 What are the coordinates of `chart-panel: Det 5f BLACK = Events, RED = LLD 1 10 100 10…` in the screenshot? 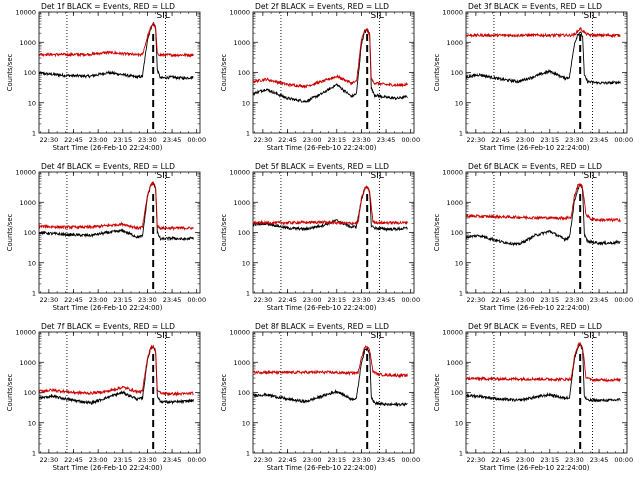 It's located at (320, 237).